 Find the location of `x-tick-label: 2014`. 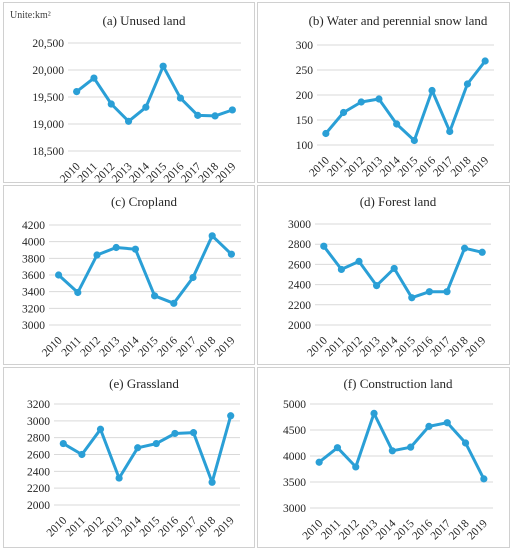

x-tick-label: 2014 is located at coordinates (129, 346).